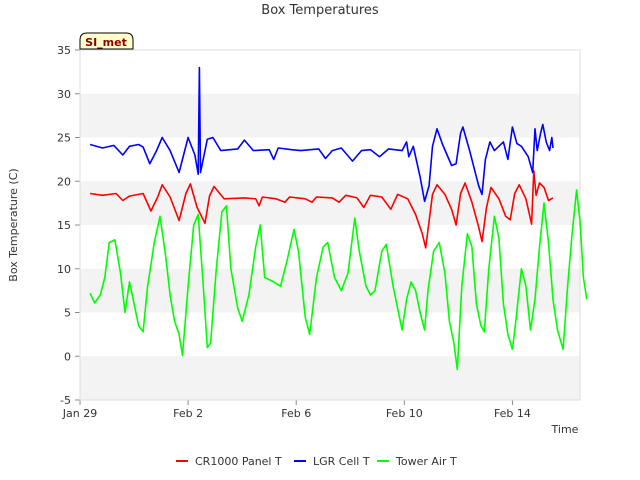 The height and width of the screenshot is (480, 640). Describe the element at coordinates (565, 429) in the screenshot. I see `x-axis-label: Time` at that location.